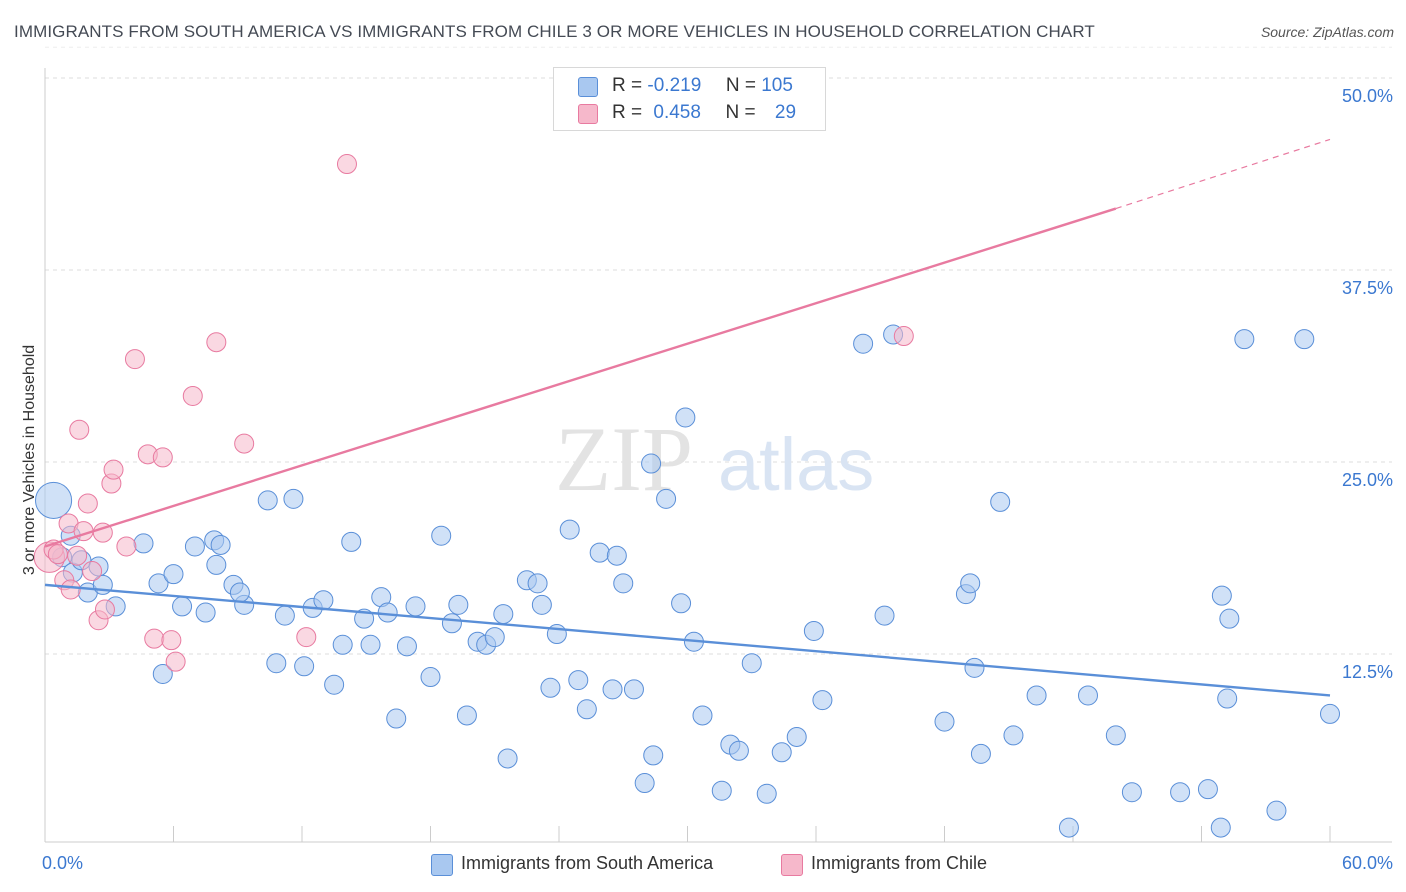 The width and height of the screenshot is (1406, 892). What do you see at coordinates (677, 112) in the screenshot?
I see `legend-r-value: 0.458` at bounding box center [677, 112].